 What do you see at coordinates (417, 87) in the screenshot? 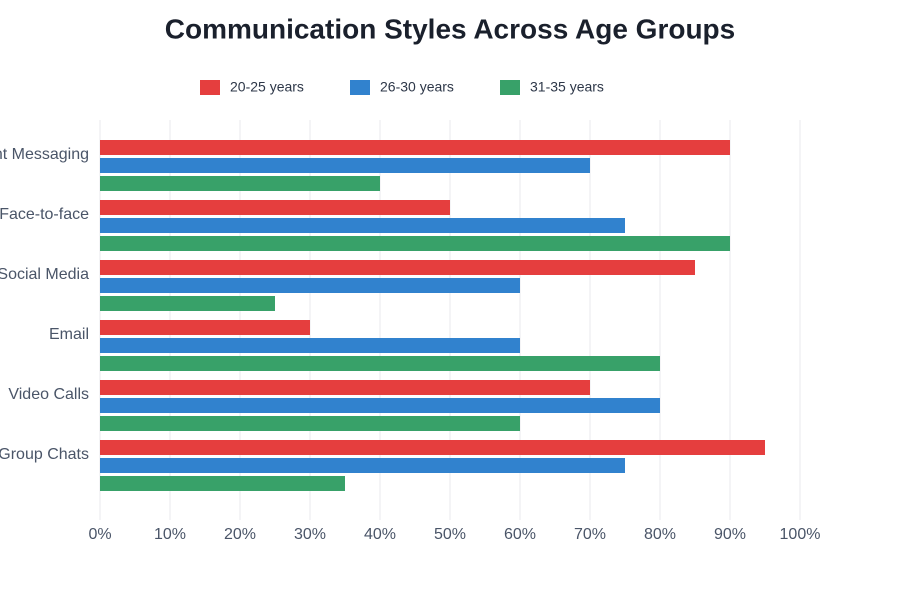
I see `legend-label: 26-30 years` at bounding box center [417, 87].